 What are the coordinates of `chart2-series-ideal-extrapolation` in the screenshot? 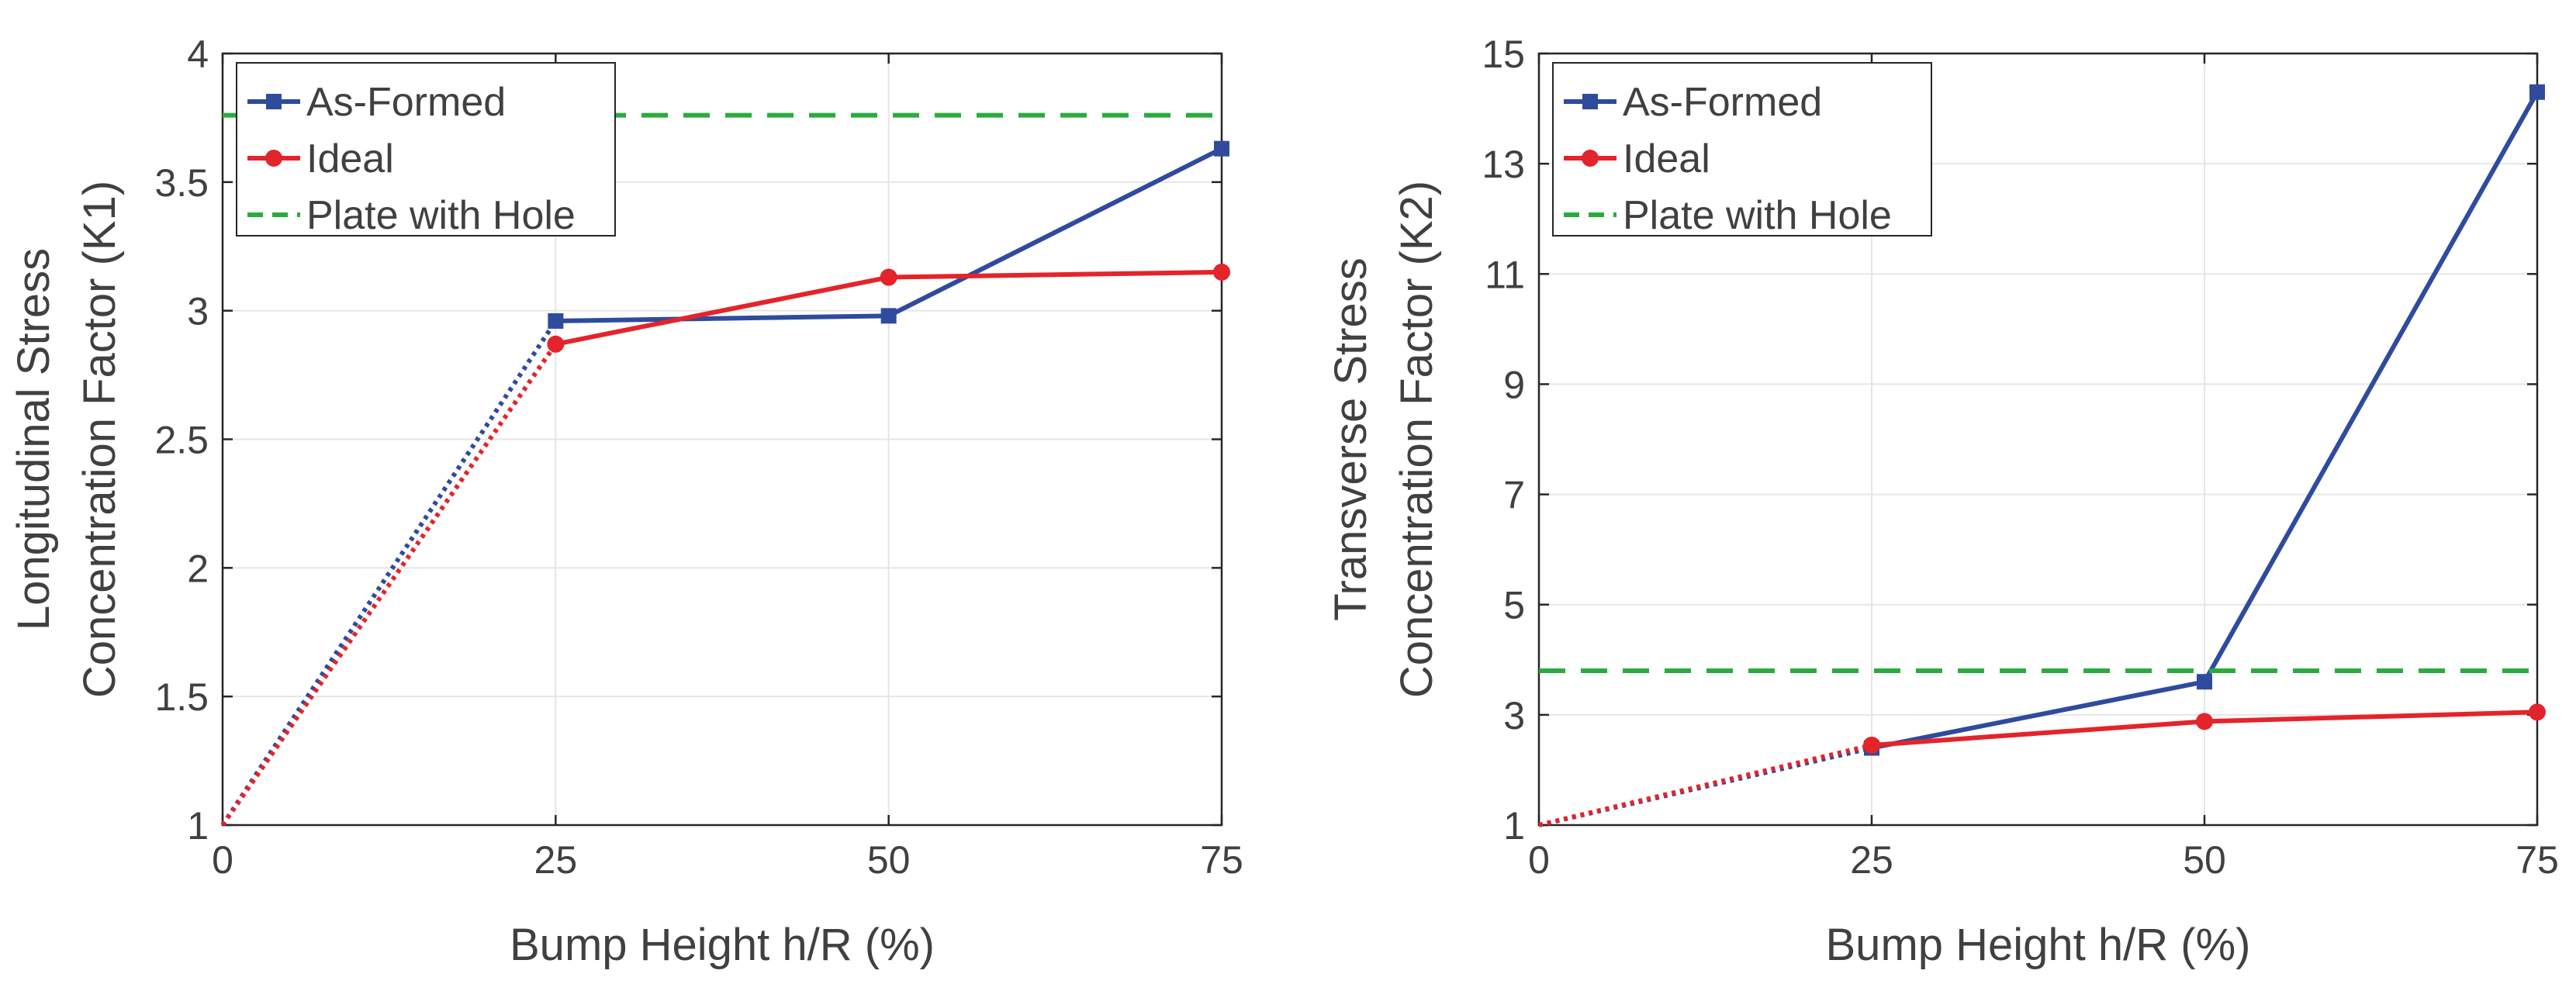 It's located at (1705, 785).